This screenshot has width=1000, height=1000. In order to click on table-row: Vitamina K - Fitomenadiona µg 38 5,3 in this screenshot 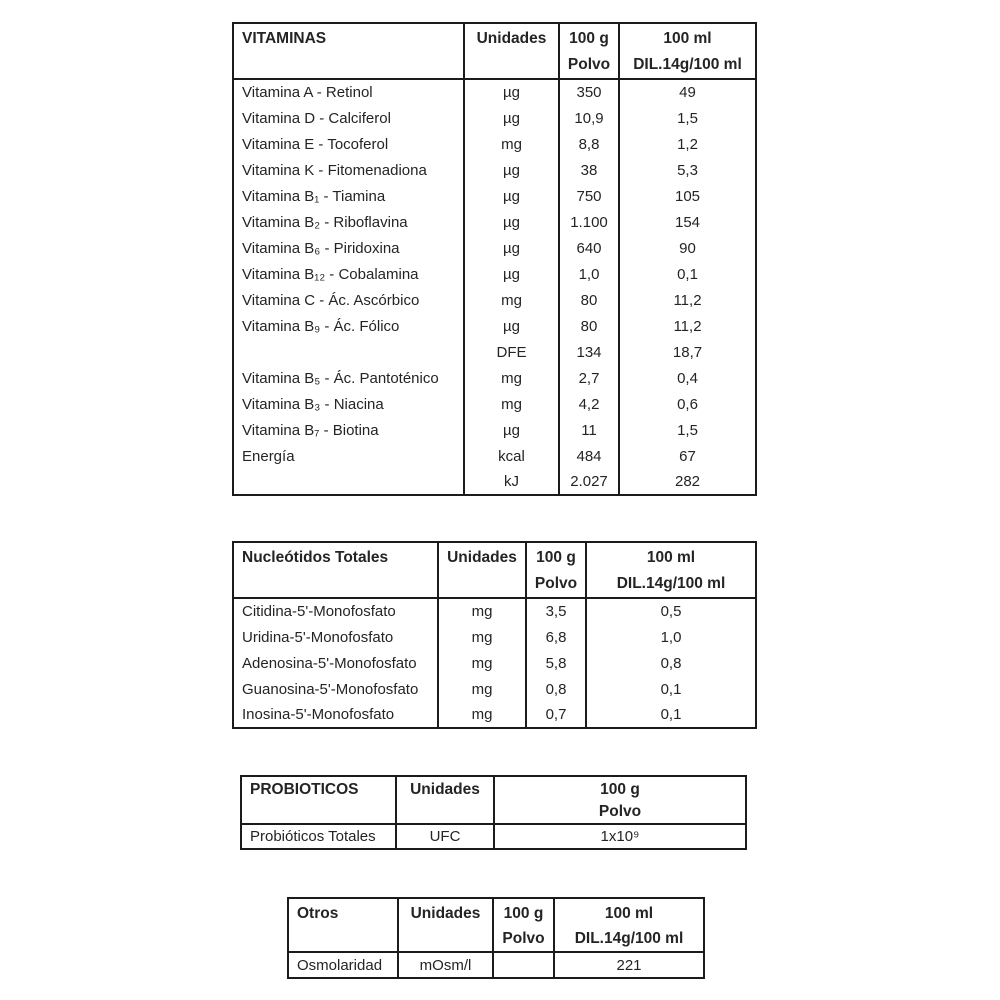, I will do `click(494, 170)`.